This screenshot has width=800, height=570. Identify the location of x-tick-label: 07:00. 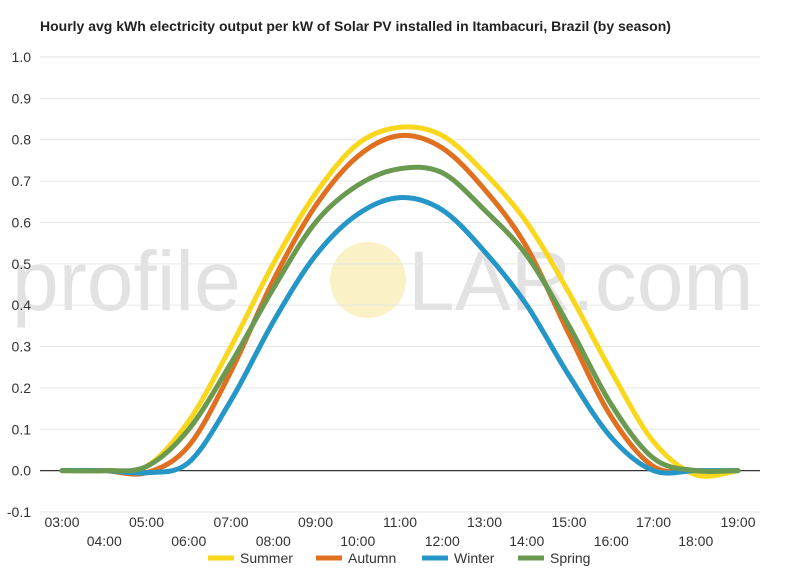
(230, 522).